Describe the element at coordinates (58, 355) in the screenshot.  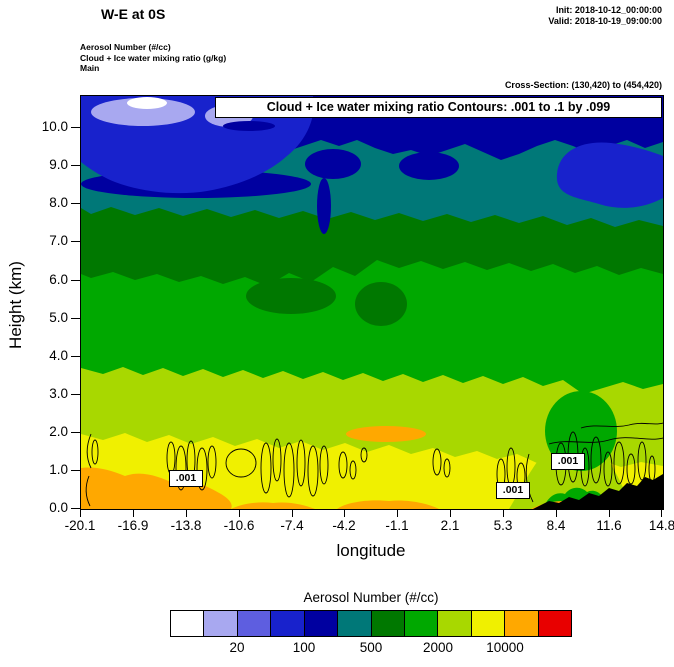
I see `y-tick-label: 4.0` at that location.